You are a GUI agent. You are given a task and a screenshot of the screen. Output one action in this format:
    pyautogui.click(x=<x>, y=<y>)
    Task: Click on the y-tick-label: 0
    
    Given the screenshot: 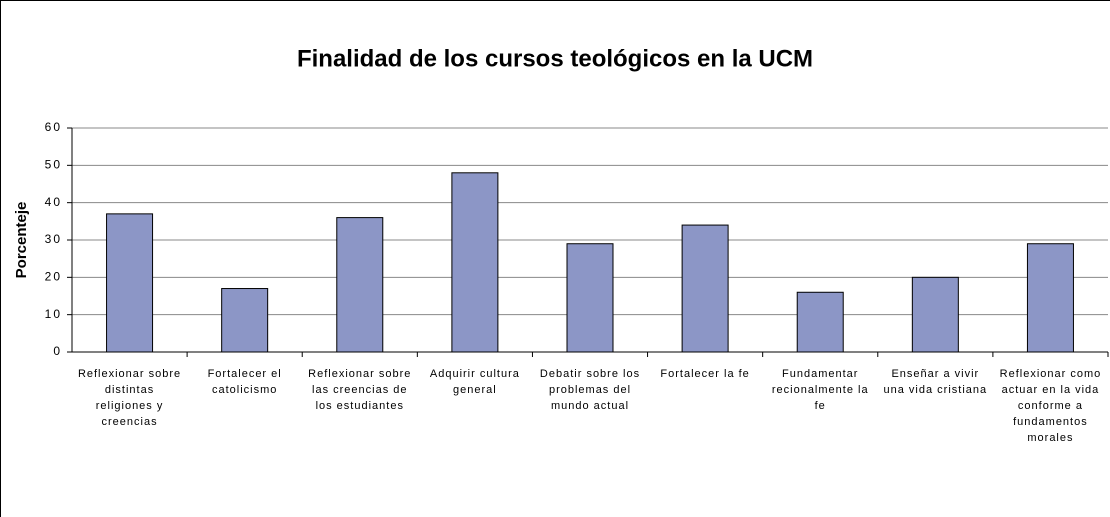 What is the action you would take?
    pyautogui.click(x=57, y=351)
    